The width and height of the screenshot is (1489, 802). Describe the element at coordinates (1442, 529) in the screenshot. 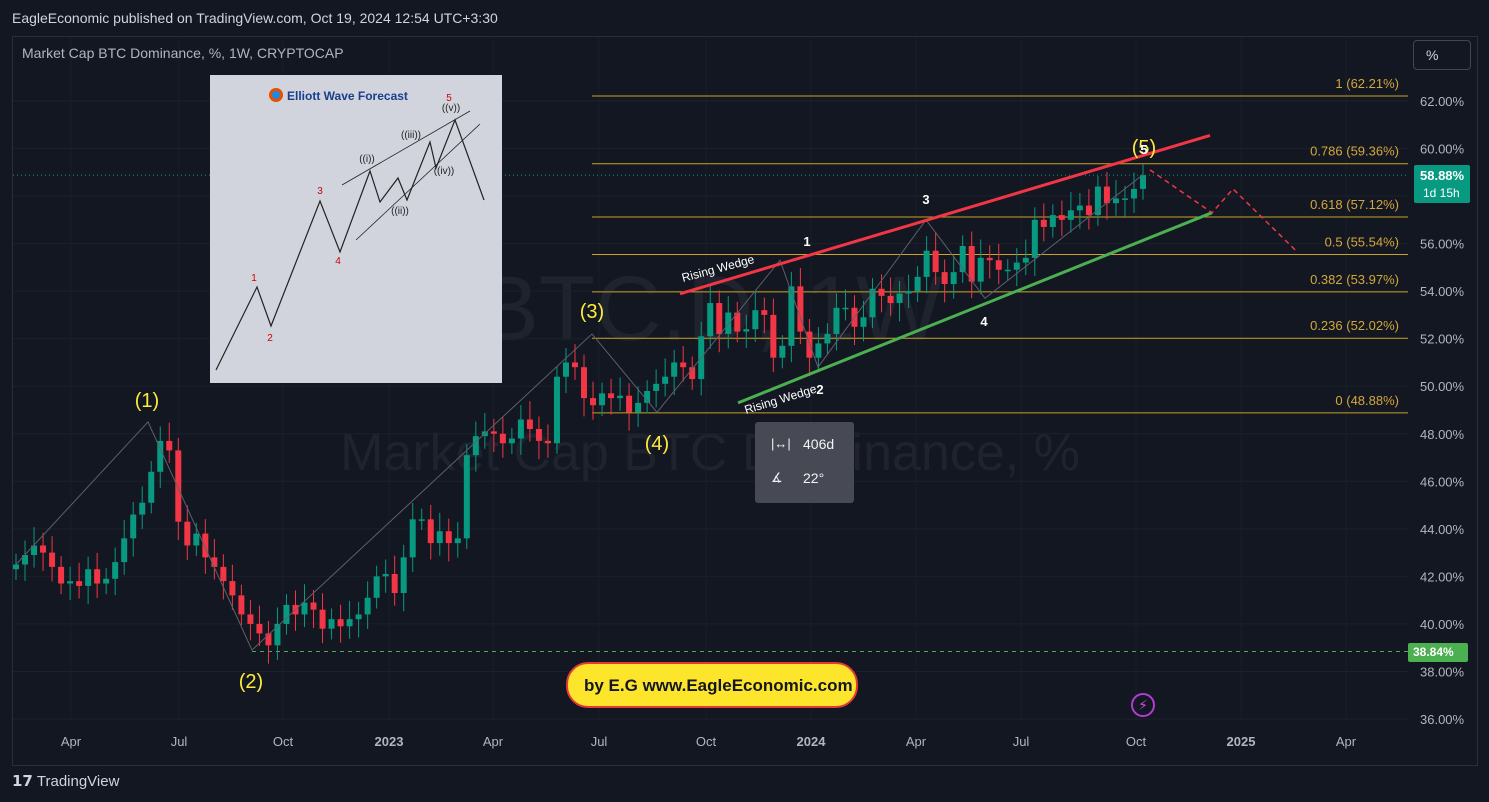

I see `y-tick-label: 44.00%` at that location.